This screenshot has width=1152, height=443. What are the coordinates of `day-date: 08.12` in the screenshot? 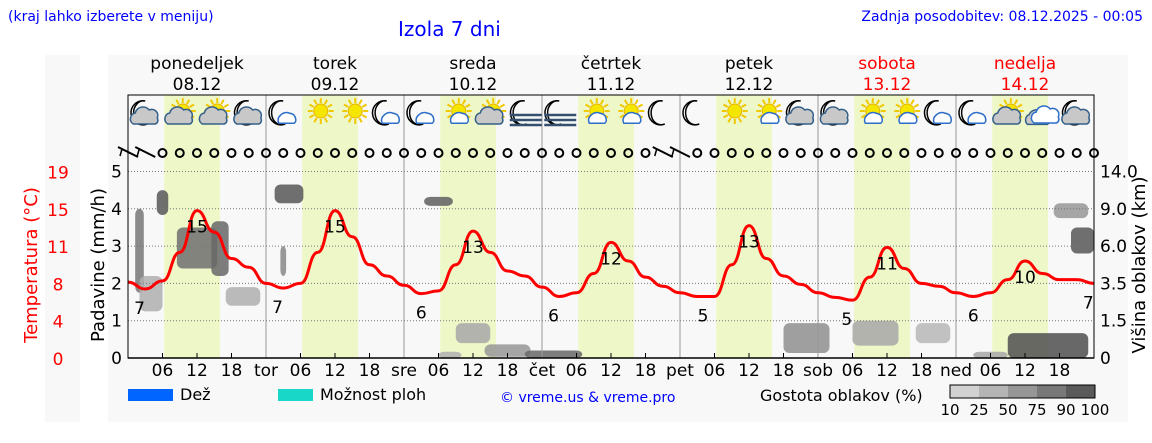 It's located at (197, 85).